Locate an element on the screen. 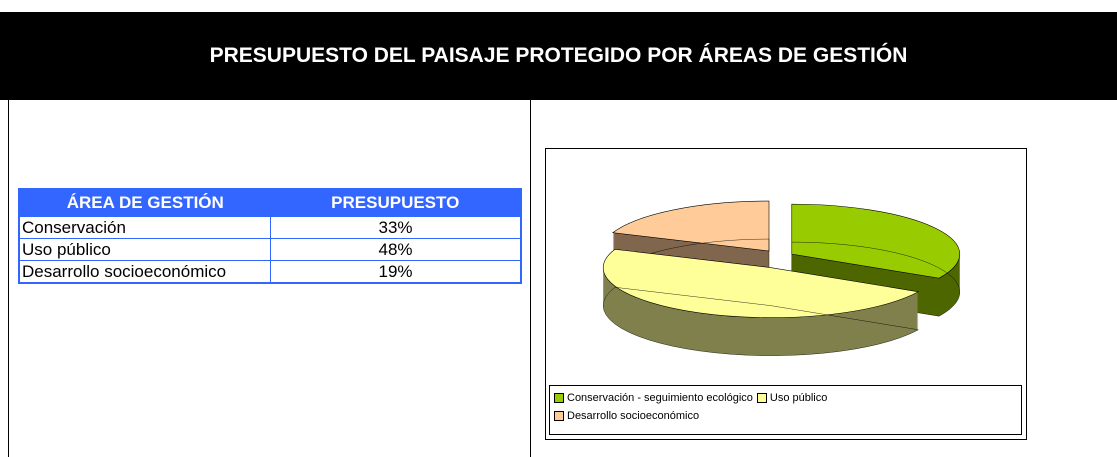 This screenshot has height=457, width=1117. legend-label: Conservación - seguimiento ecológico is located at coordinates (660, 398).